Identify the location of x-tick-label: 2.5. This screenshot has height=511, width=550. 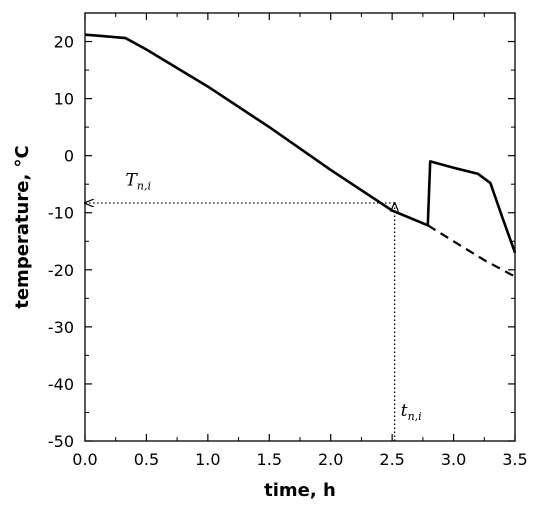
(391, 459).